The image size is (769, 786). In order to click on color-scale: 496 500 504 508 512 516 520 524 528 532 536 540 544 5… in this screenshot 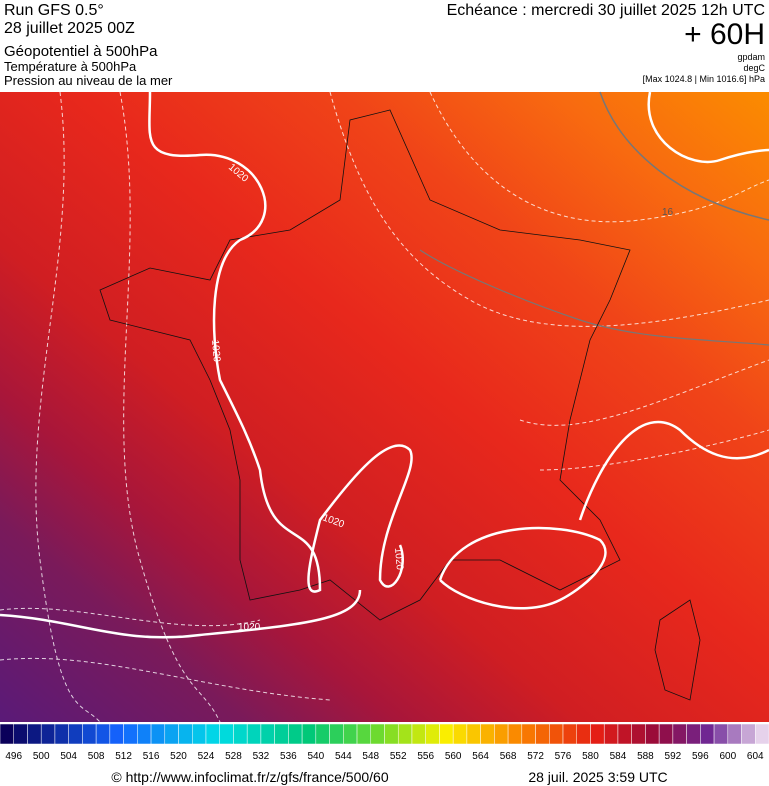, I will do `click(384, 742)`.